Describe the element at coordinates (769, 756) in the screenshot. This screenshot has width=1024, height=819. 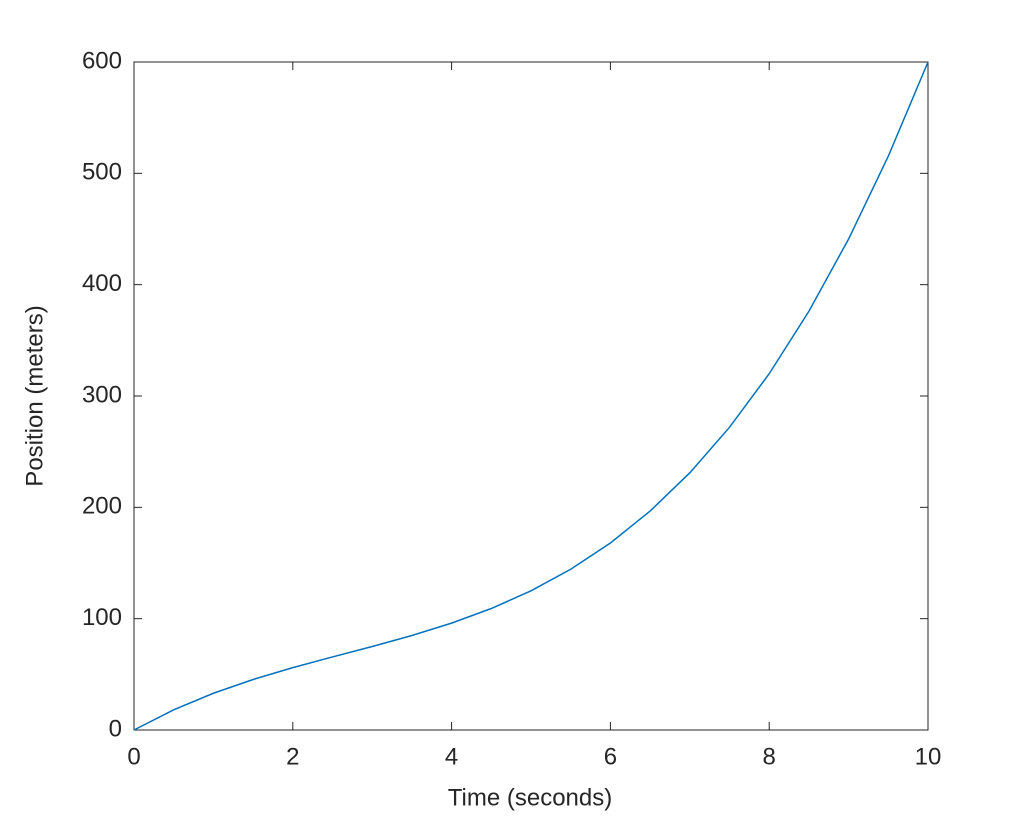
I see `x-tick-label: 8` at that location.